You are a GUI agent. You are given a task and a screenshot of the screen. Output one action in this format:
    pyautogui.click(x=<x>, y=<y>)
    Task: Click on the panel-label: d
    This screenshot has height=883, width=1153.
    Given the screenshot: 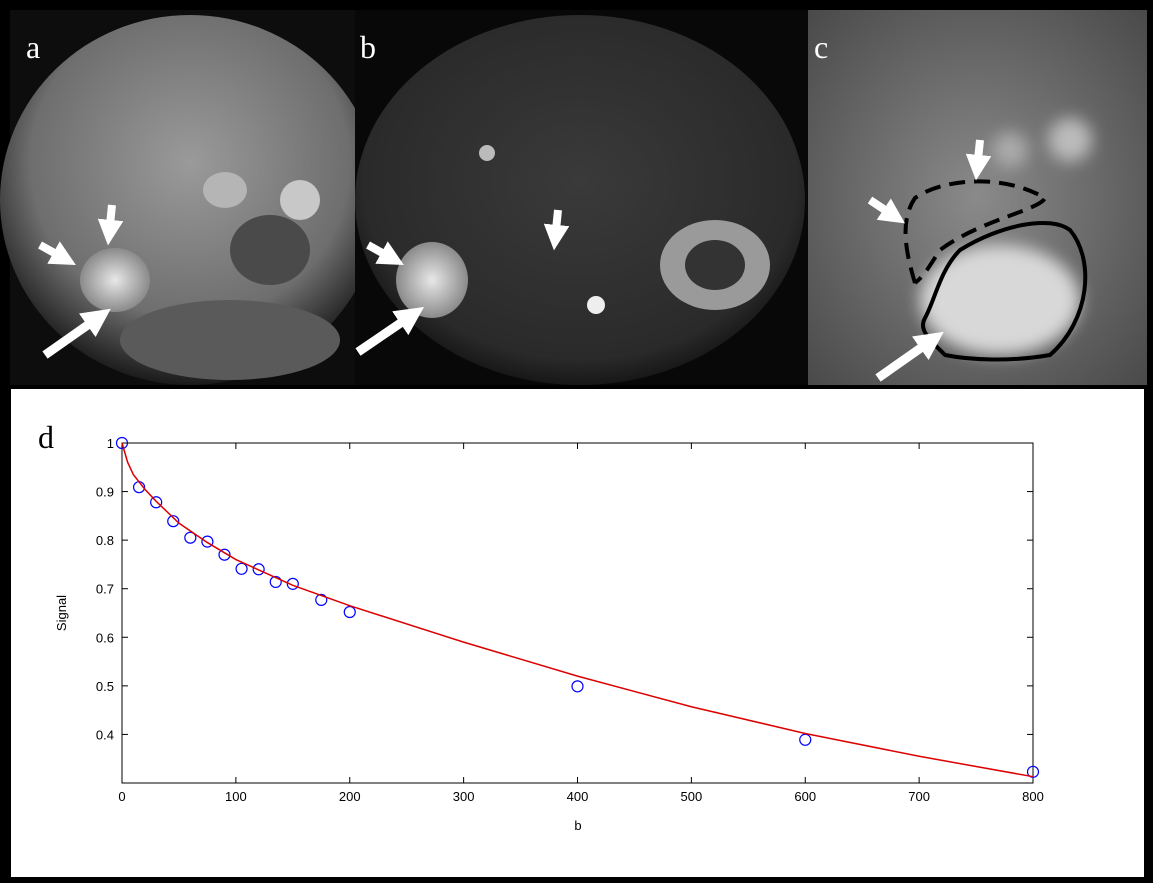 What is the action you would take?
    pyautogui.click(x=46, y=437)
    